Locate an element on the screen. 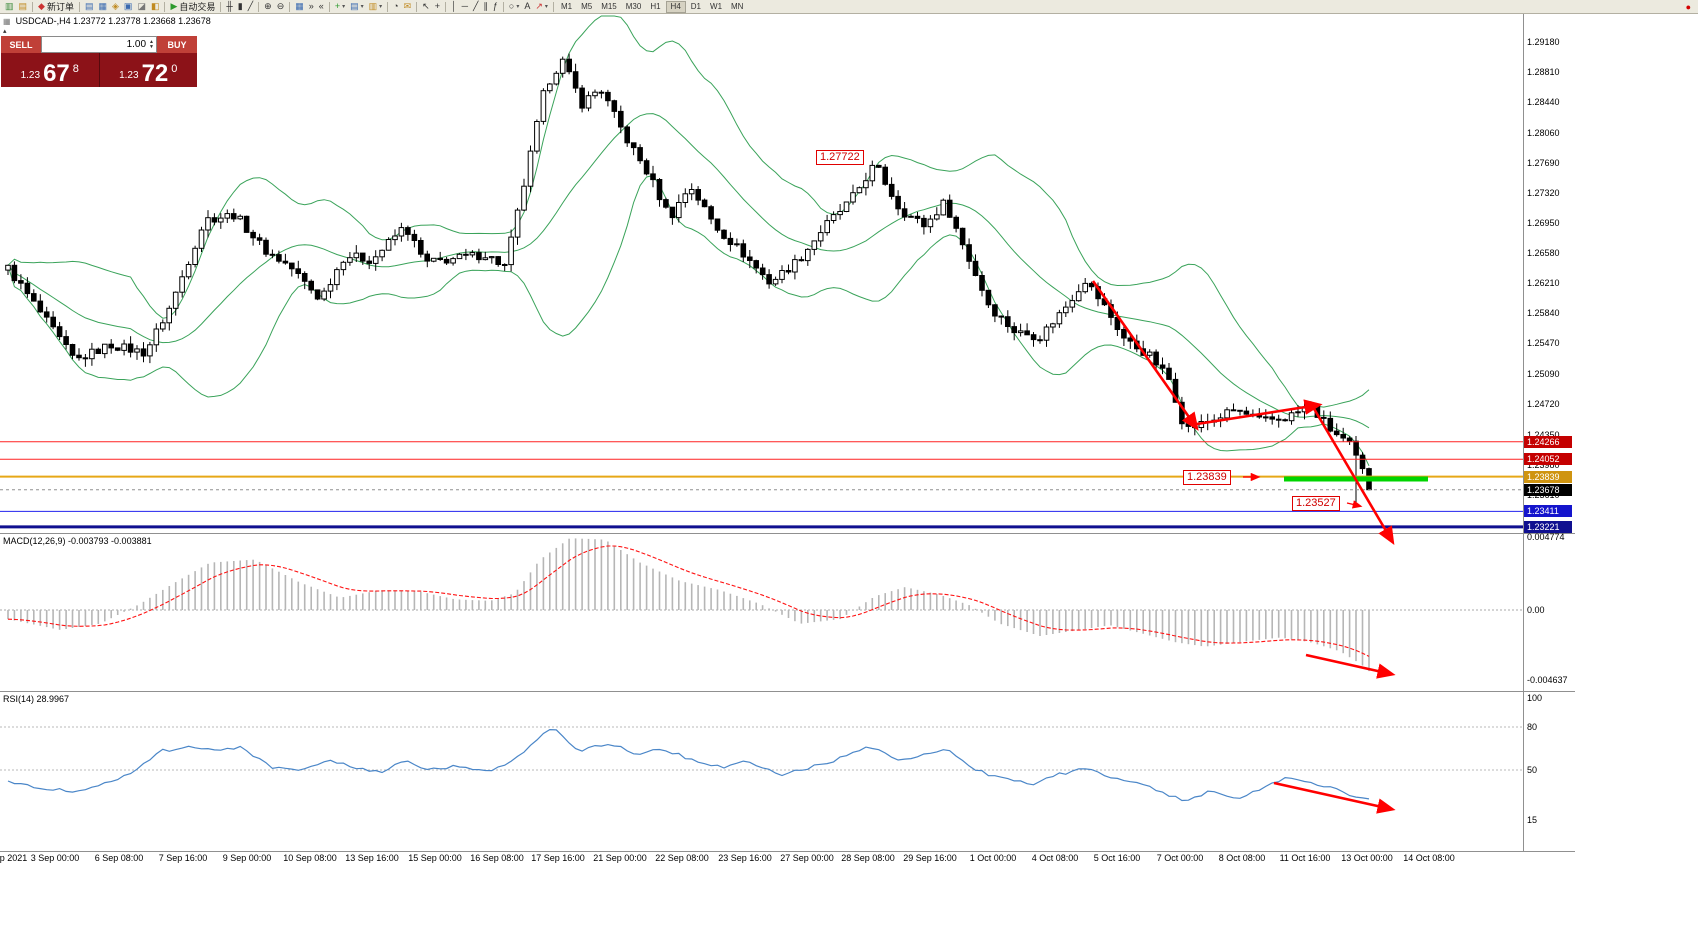  timeframe-m30-button: M30 is located at coordinates (633, 6).